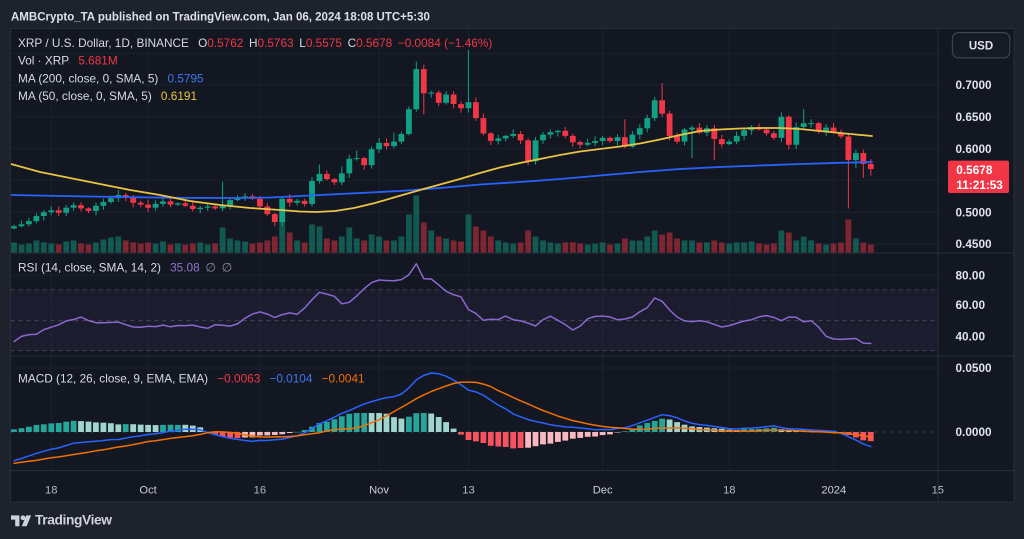  Describe the element at coordinates (107, 96) in the screenshot. I see `svg-text:MA (50, close, 0, SMA, 5) 0.6: MA (50, close, 0, SMA, 5) 0.6191` at that location.